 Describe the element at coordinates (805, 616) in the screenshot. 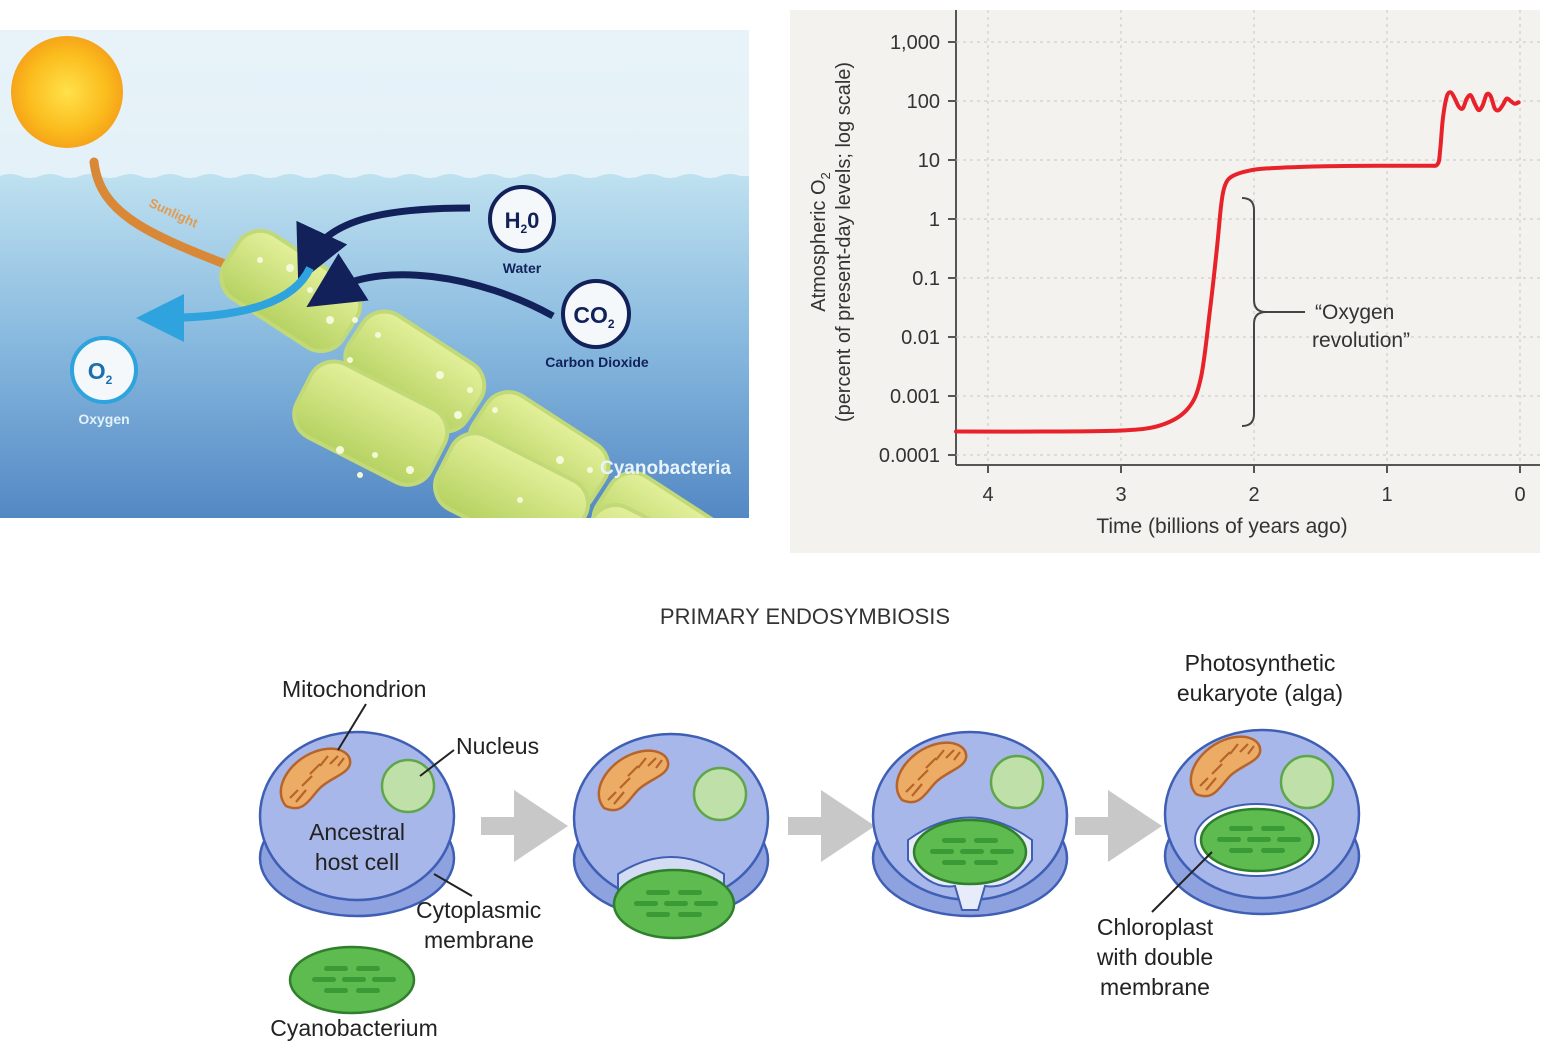

I see `diagram-title: PRIMARY ENDOSYMBIOSIS` at that location.